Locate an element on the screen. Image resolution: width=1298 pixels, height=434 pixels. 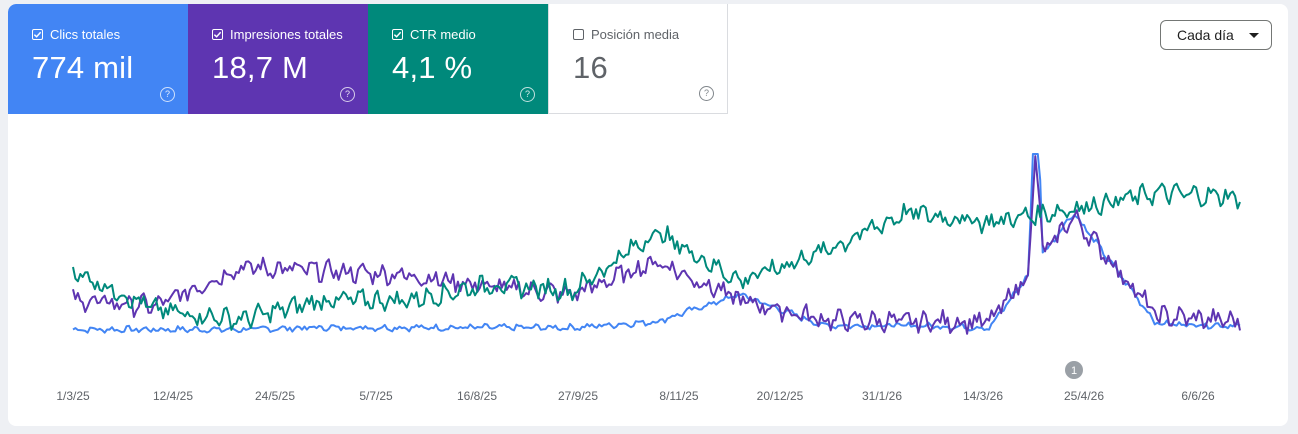
x-tick-label: 31/1/26 is located at coordinates (882, 396).